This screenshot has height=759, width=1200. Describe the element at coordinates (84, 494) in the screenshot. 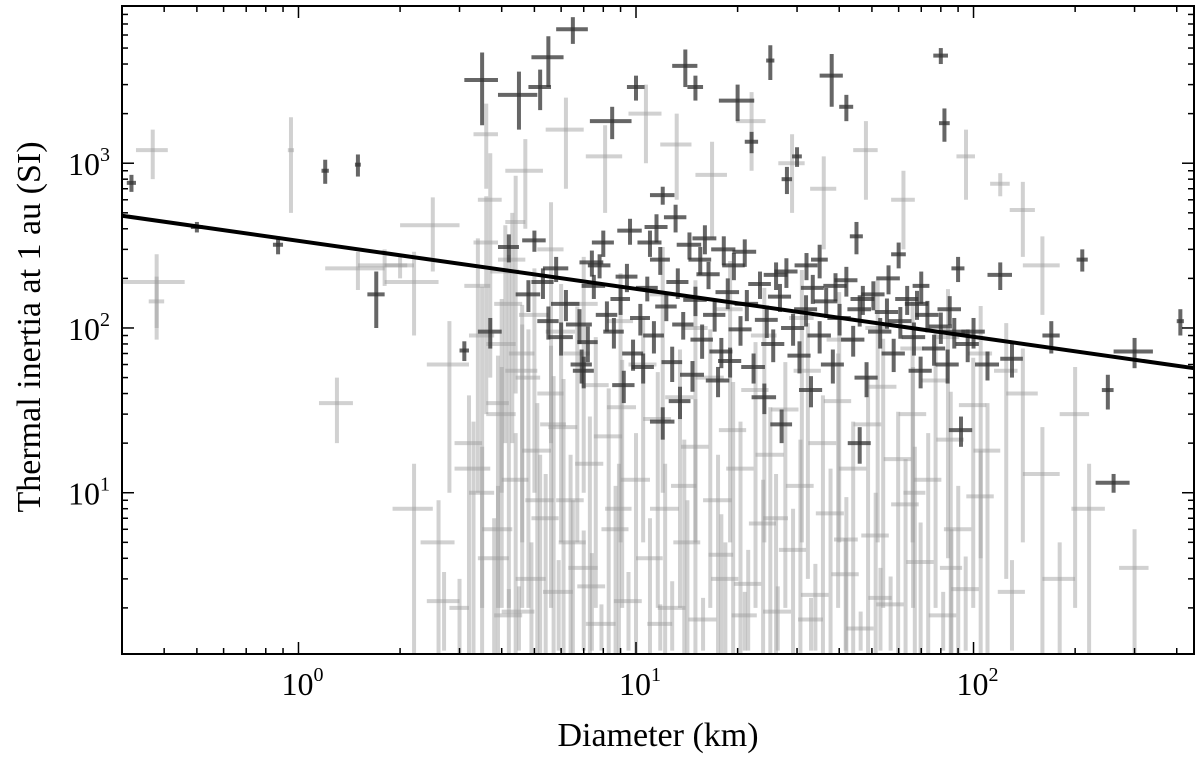

I see `y-tick-label-base: 10` at that location.